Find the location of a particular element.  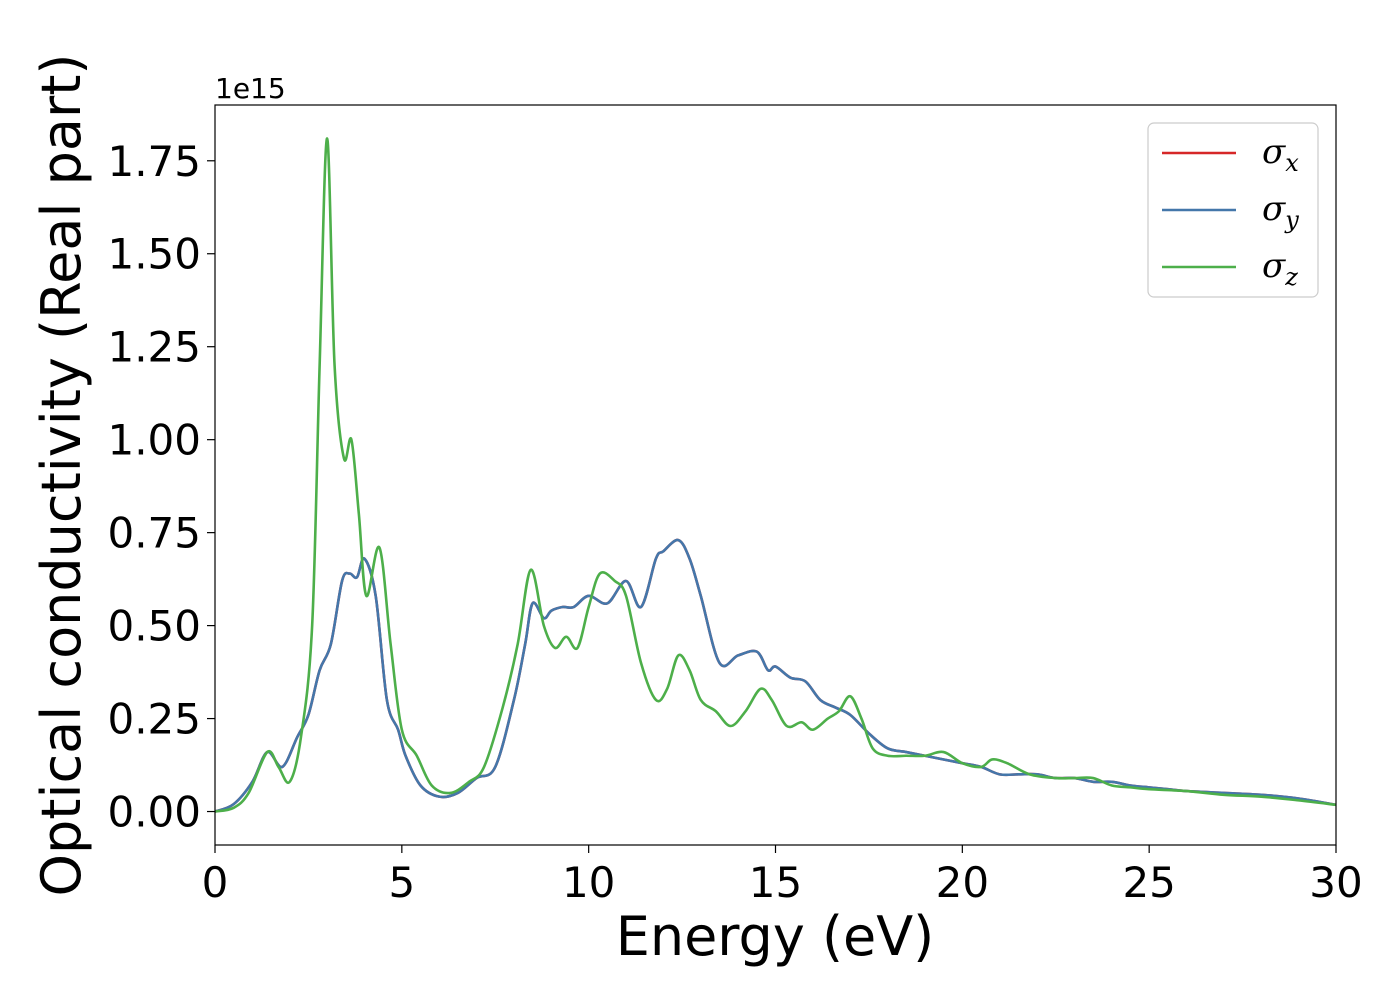

x-tick-label: 10 is located at coordinates (588, 882).